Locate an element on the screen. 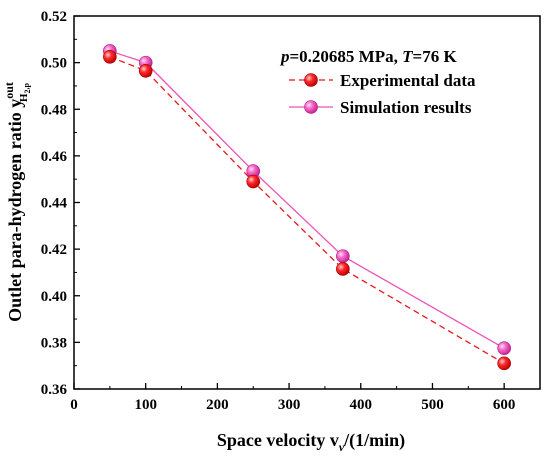  legend-item-simulation: Simulation results is located at coordinates (380, 107).